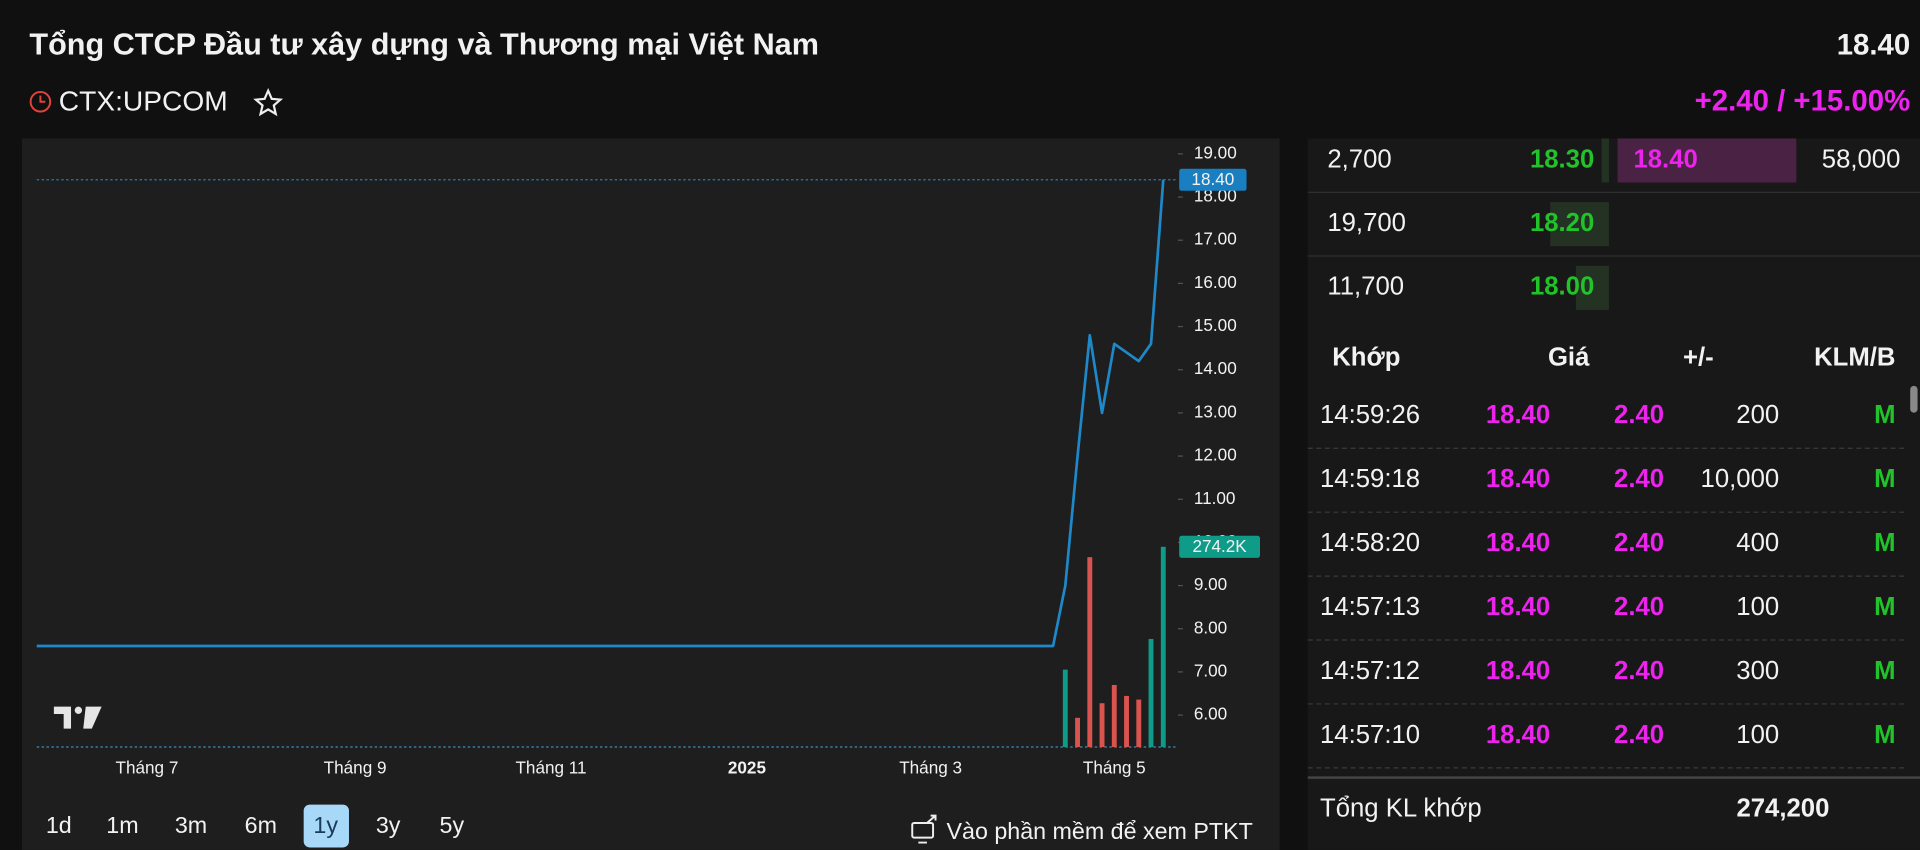 This screenshot has width=1920, height=850. What do you see at coordinates (59, 825) in the screenshot?
I see `period-button: 1d` at bounding box center [59, 825].